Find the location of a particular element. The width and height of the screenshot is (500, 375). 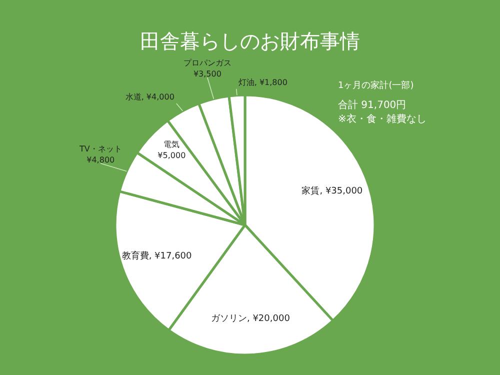

text: 合計 91,700円 is located at coordinates (372, 105).